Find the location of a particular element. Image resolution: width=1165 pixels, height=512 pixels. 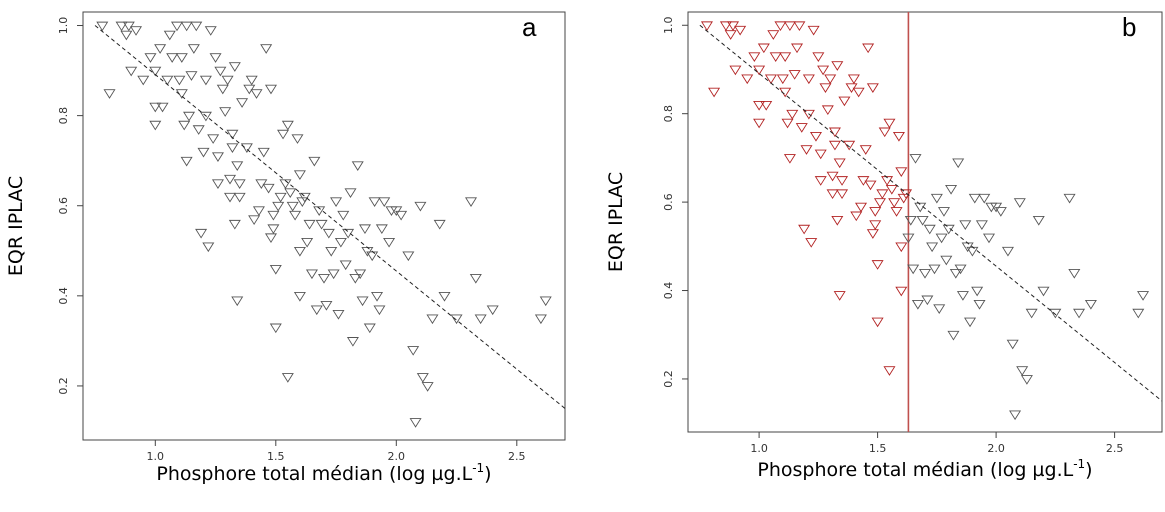

panel-letter: a is located at coordinates (529, 27).